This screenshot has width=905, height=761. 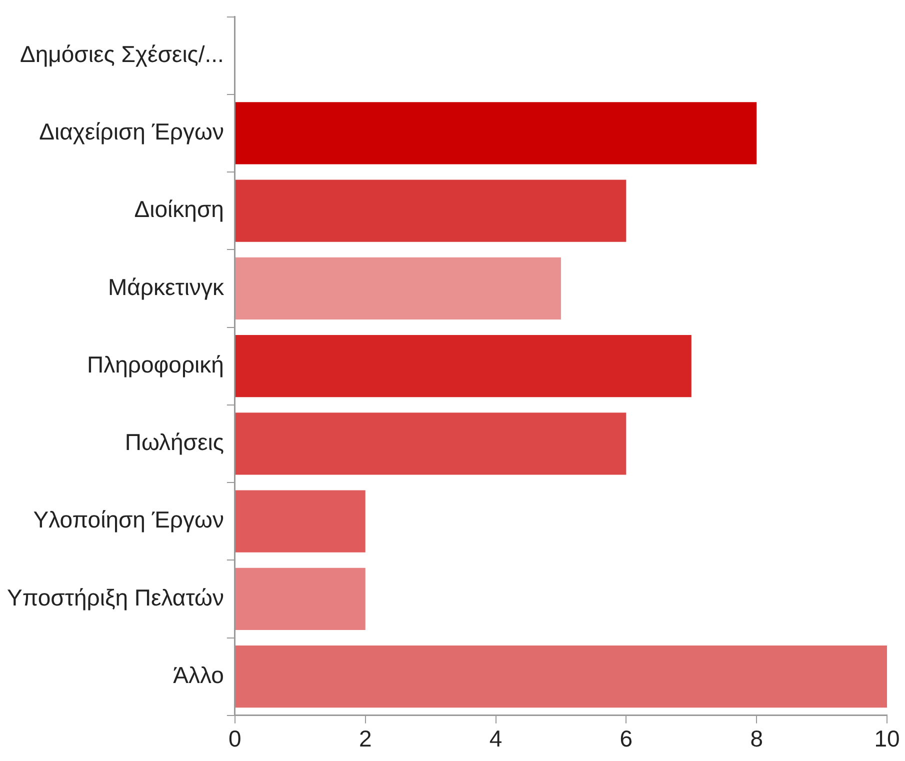 What do you see at coordinates (128, 519) in the screenshot?
I see `y-tick-label: Υλοποίηση Έργων` at bounding box center [128, 519].